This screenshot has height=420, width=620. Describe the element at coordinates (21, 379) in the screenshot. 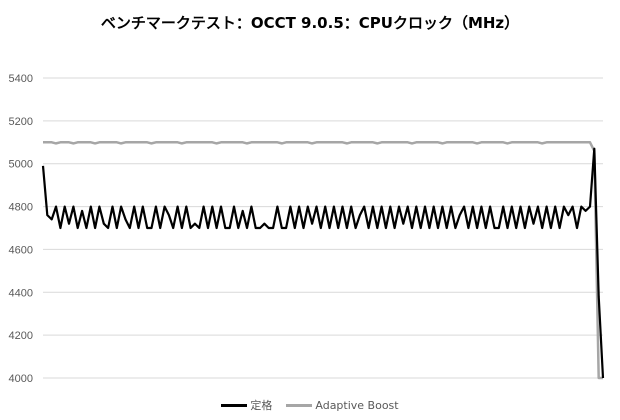

I see `y-tick-label: 4000` at that location.